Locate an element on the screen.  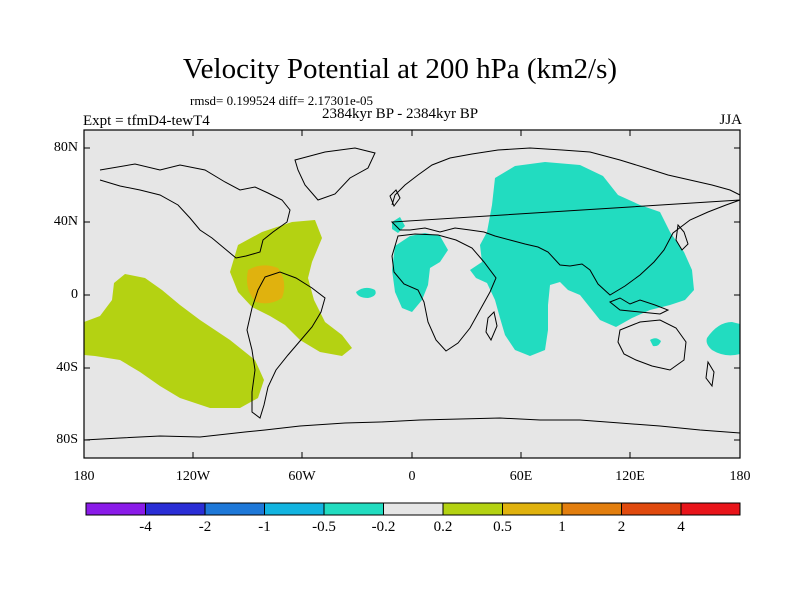
colorbar-label: 2 is located at coordinates (621, 527).